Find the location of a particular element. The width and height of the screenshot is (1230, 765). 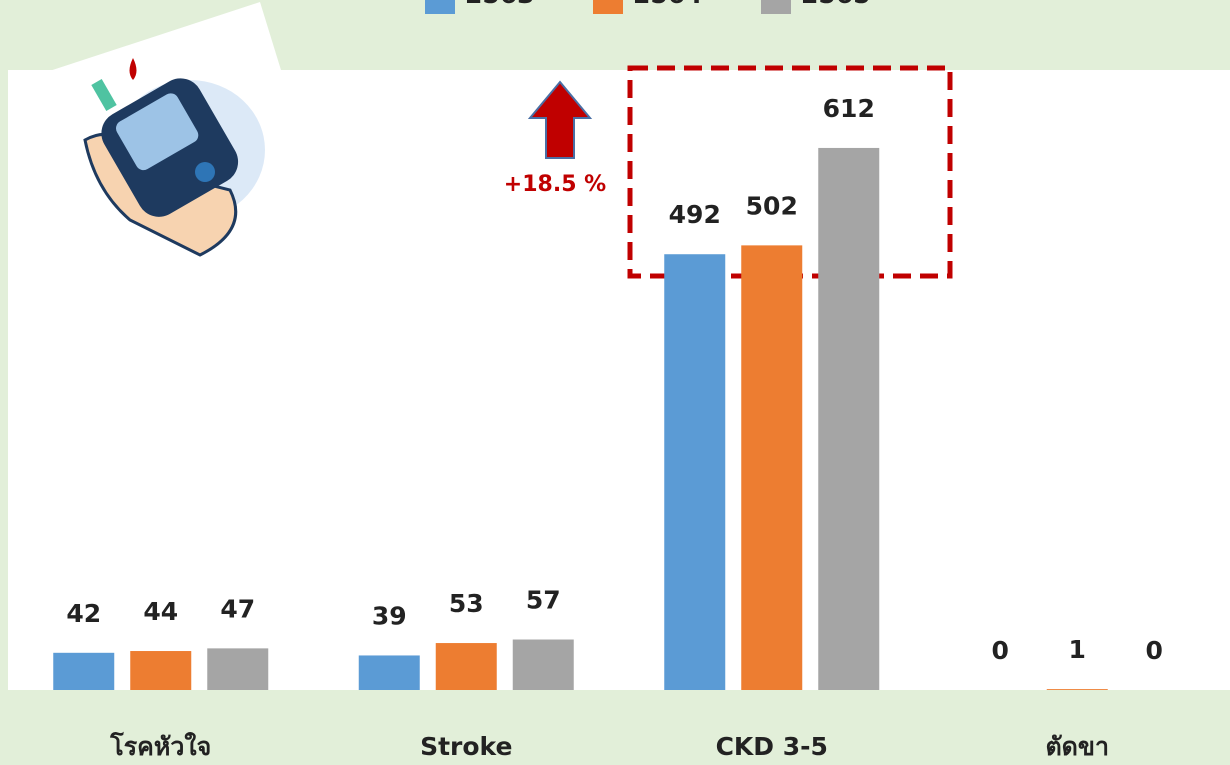

data-label: 612 is located at coordinates (849, 108).